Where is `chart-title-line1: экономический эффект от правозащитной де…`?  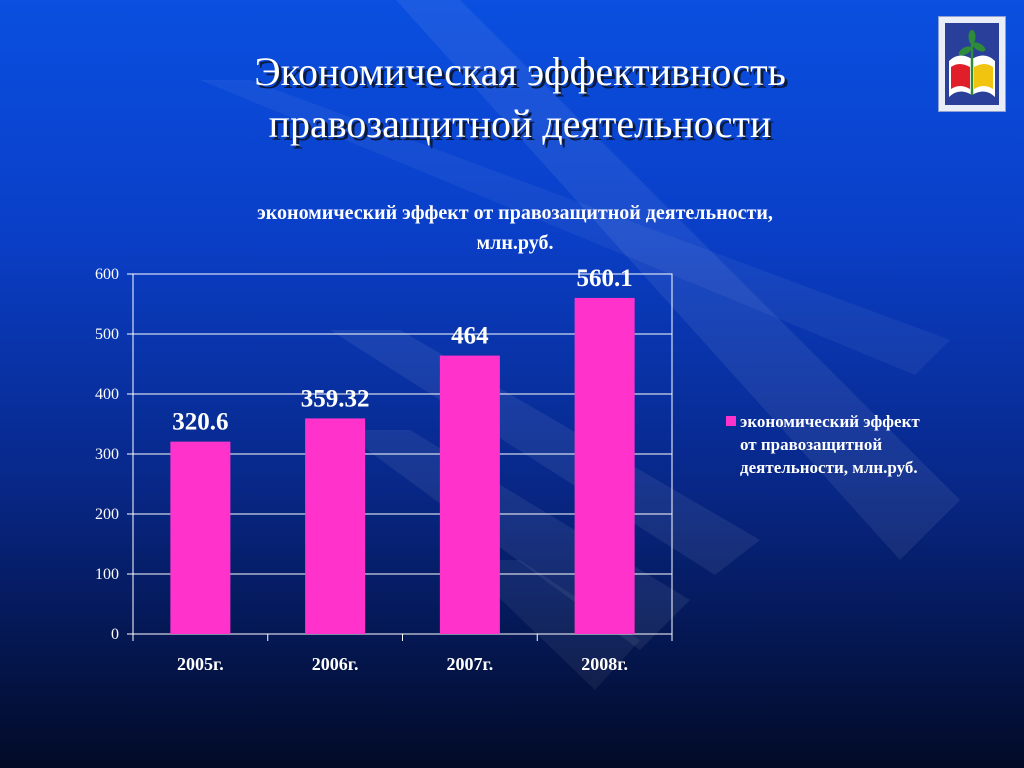 chart-title-line1: экономический эффект от правозащитной де… is located at coordinates (515, 213).